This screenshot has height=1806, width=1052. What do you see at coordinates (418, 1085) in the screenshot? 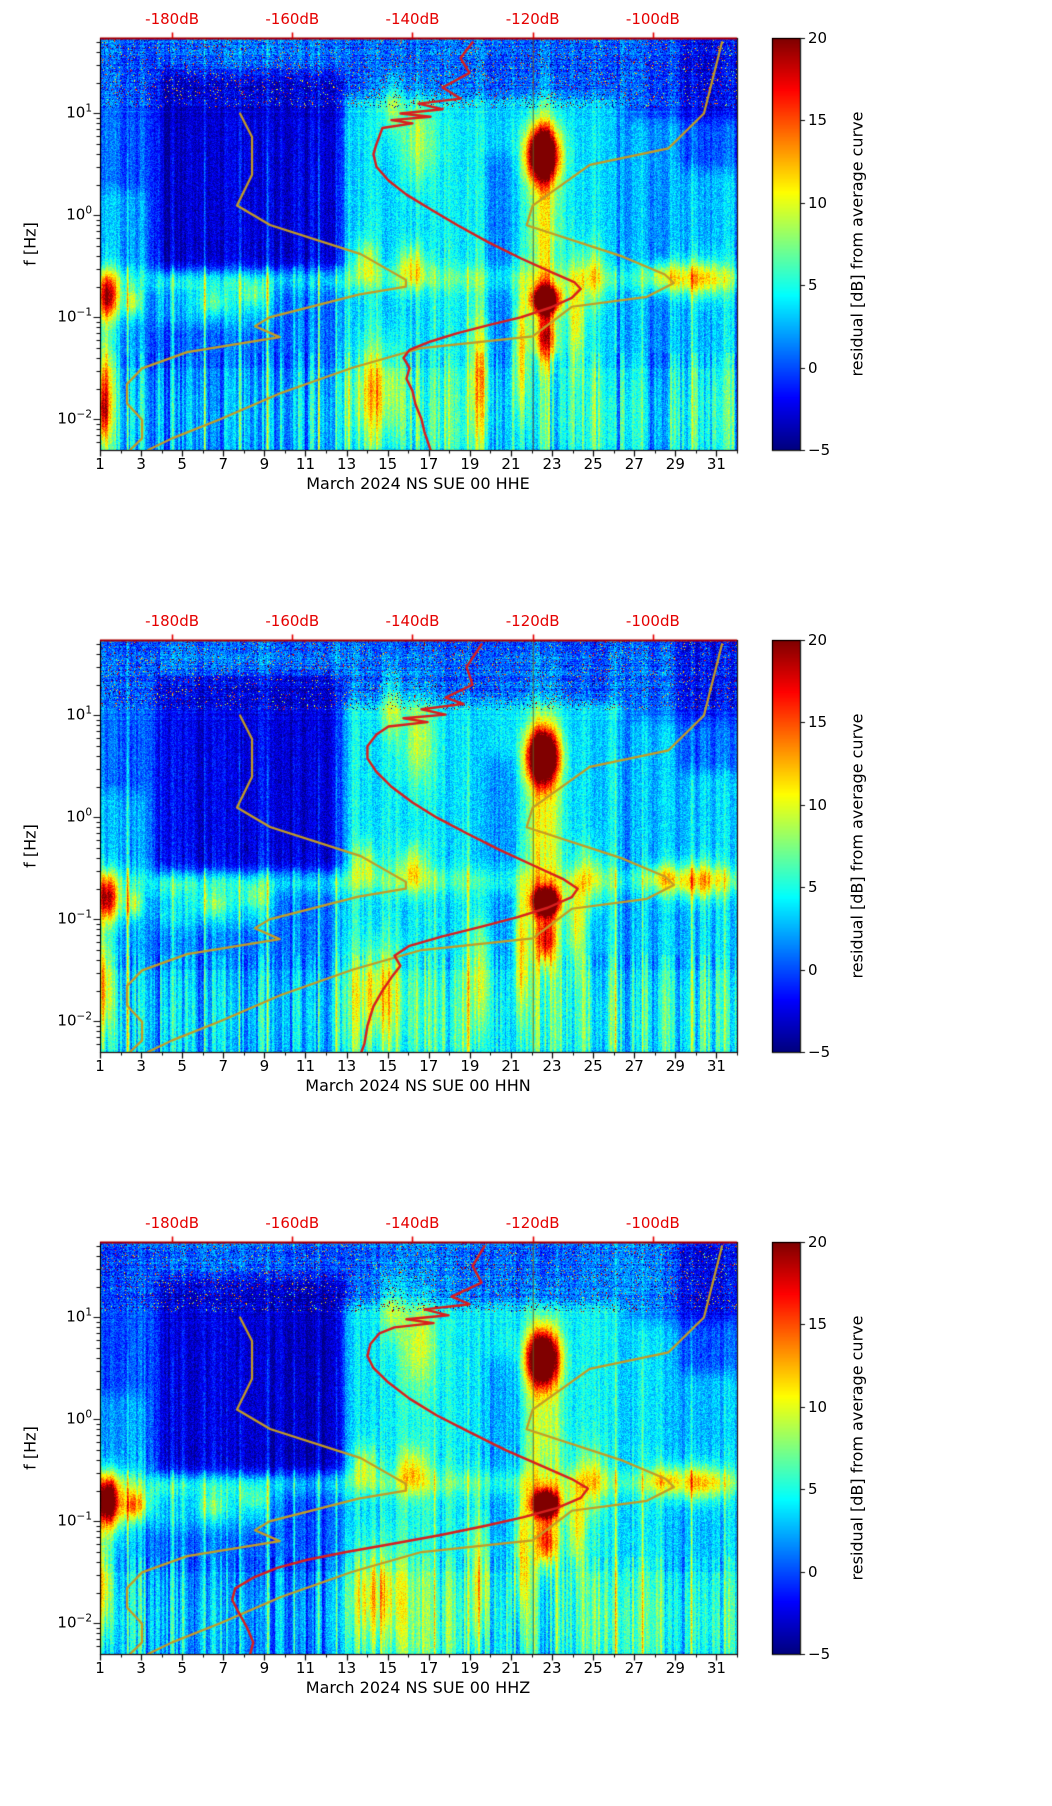
I see `x-axis-title: March 2024 NS SUE 00 HHN` at bounding box center [418, 1085].